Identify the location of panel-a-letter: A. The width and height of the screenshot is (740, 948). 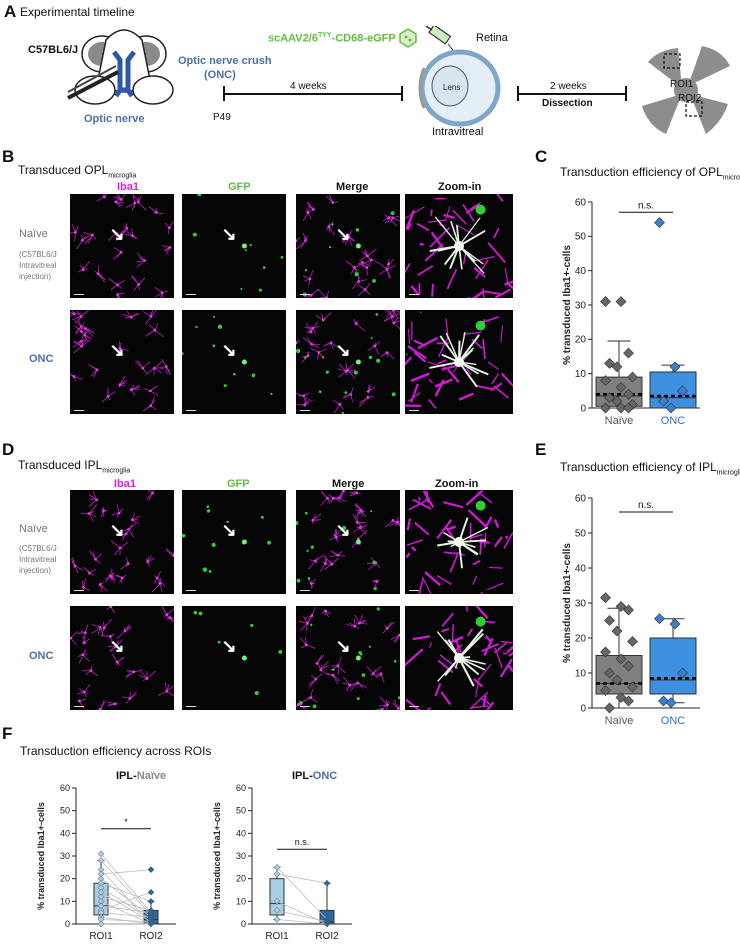
(10, 11).